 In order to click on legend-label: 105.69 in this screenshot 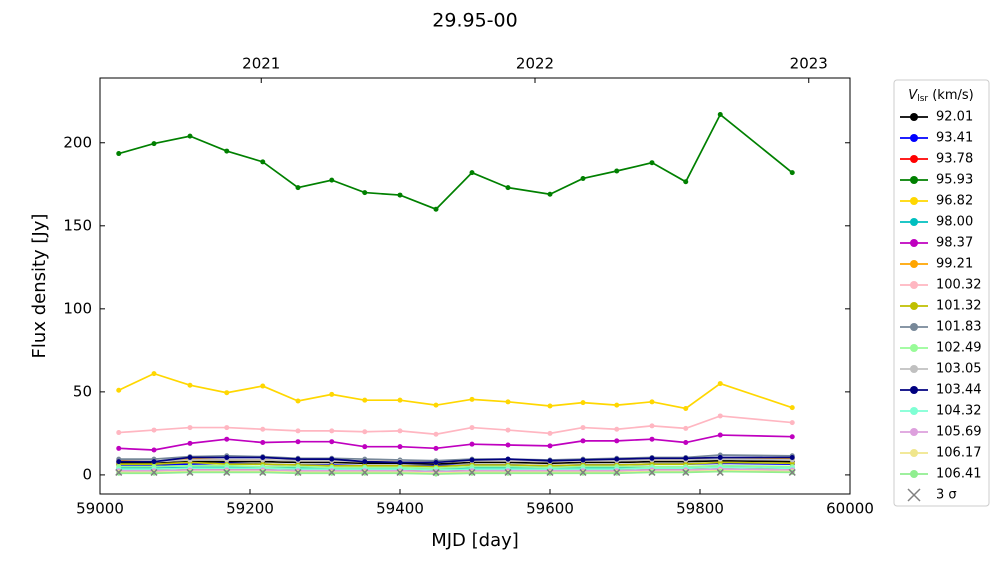, I will do `click(959, 432)`.